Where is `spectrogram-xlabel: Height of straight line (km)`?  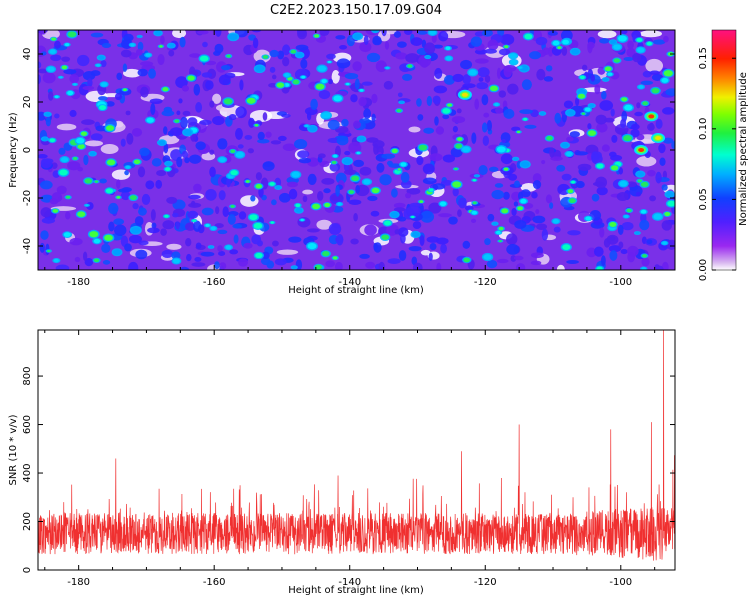
spectrogram-xlabel: Height of straight line (km) is located at coordinates (356, 290).